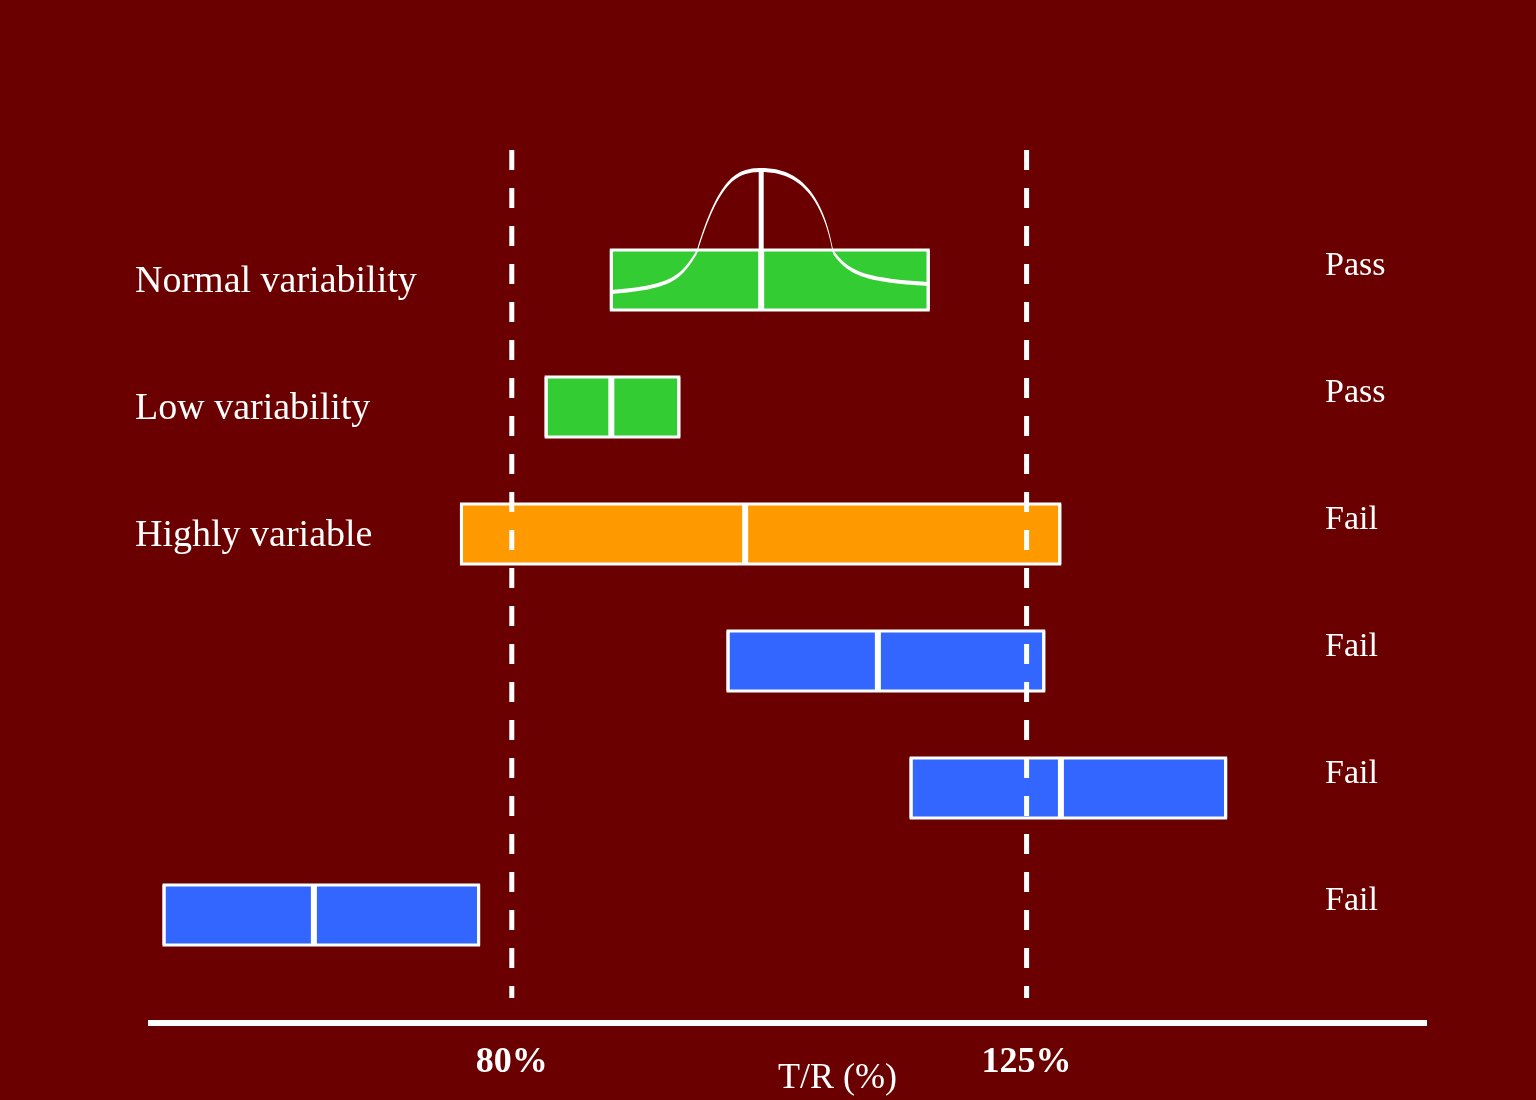  What do you see at coordinates (1026, 1060) in the screenshot?
I see `x-tick-label: 125%` at bounding box center [1026, 1060].